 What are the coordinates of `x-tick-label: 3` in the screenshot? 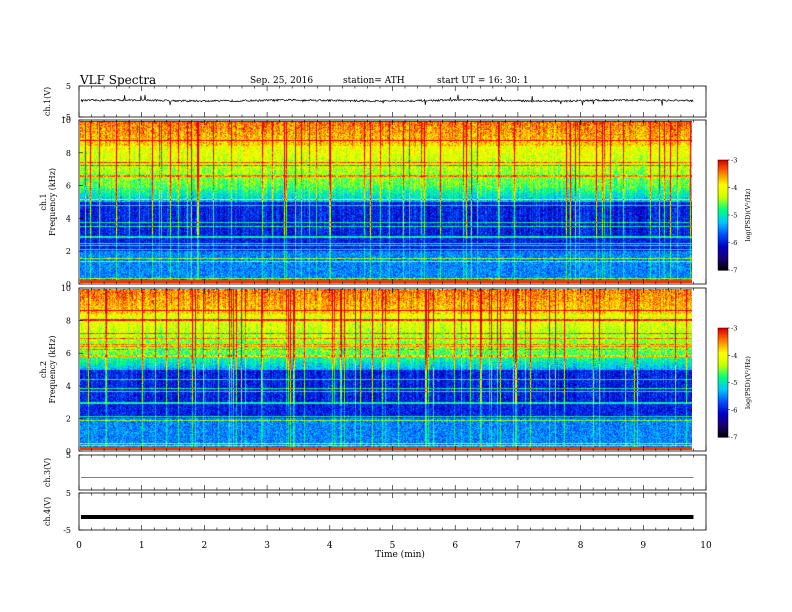 It's located at (267, 546).